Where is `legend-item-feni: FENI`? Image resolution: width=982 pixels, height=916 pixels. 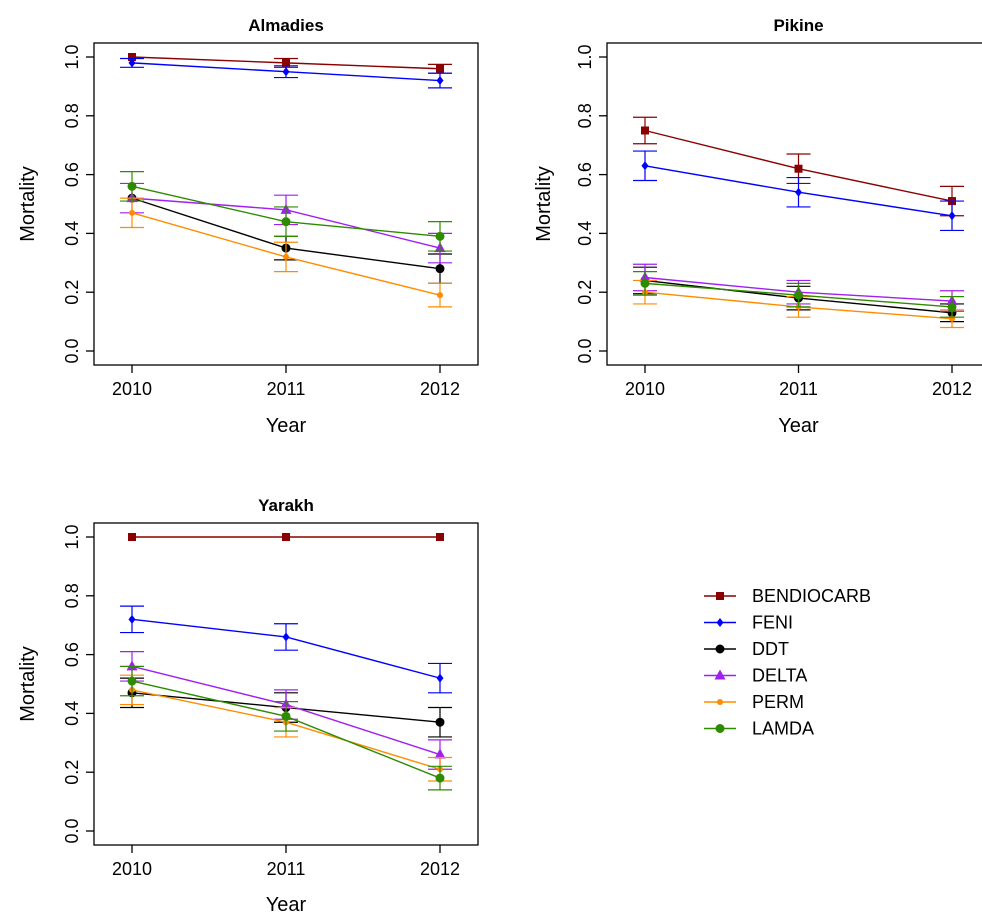 legend-item-feni: FENI is located at coordinates (748, 623).